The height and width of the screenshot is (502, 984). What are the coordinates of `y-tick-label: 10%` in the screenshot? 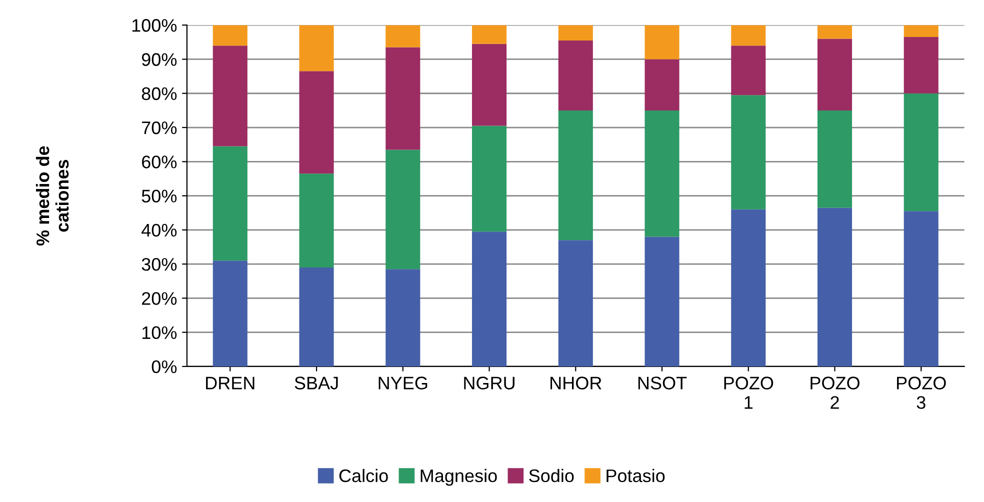 It's located at (159, 333).